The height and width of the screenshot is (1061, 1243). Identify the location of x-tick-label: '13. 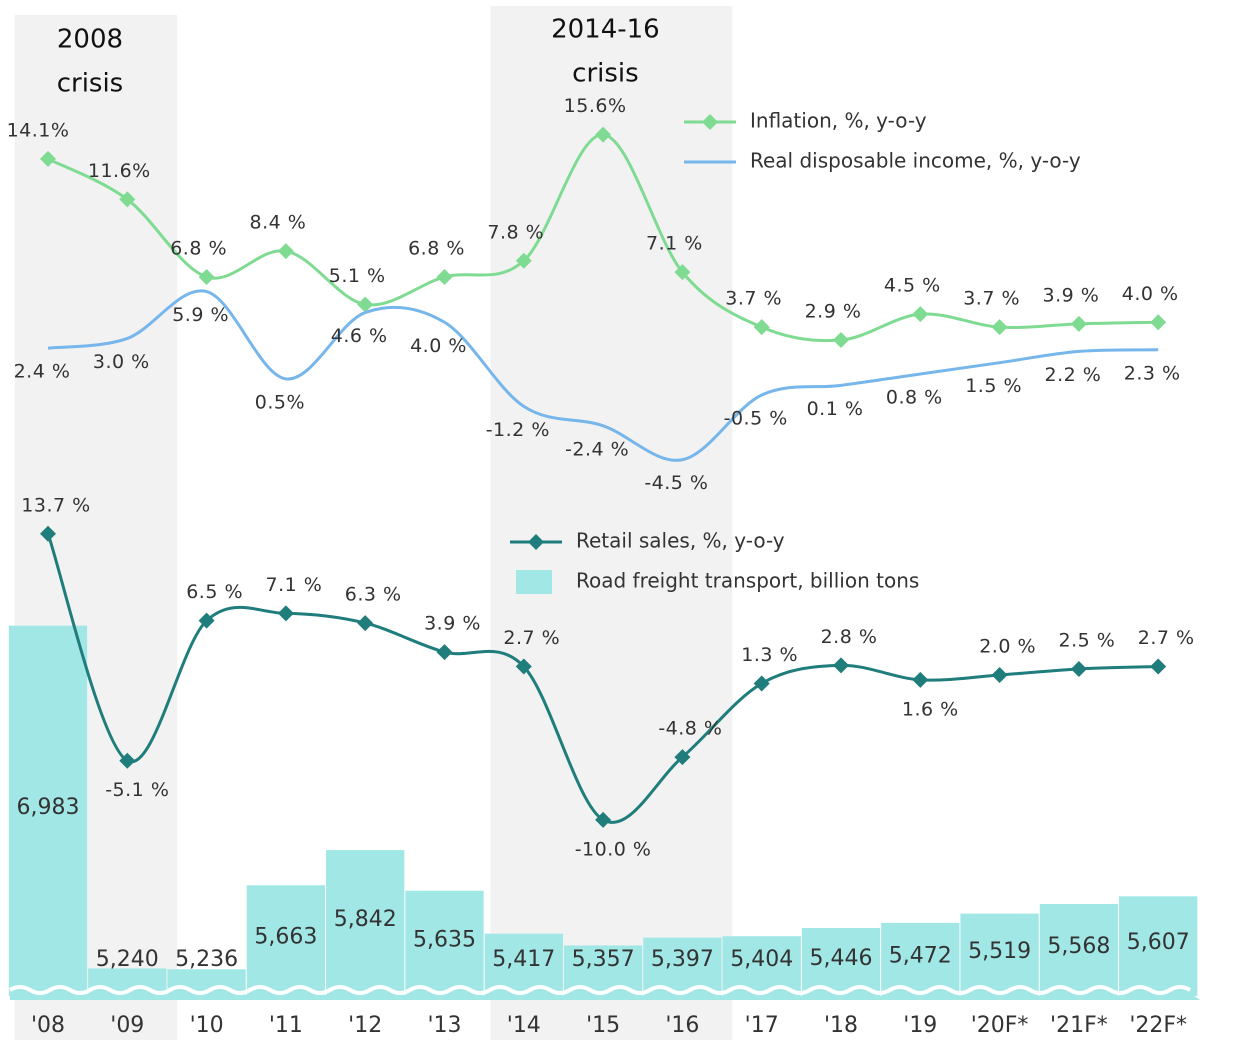
(444, 1025).